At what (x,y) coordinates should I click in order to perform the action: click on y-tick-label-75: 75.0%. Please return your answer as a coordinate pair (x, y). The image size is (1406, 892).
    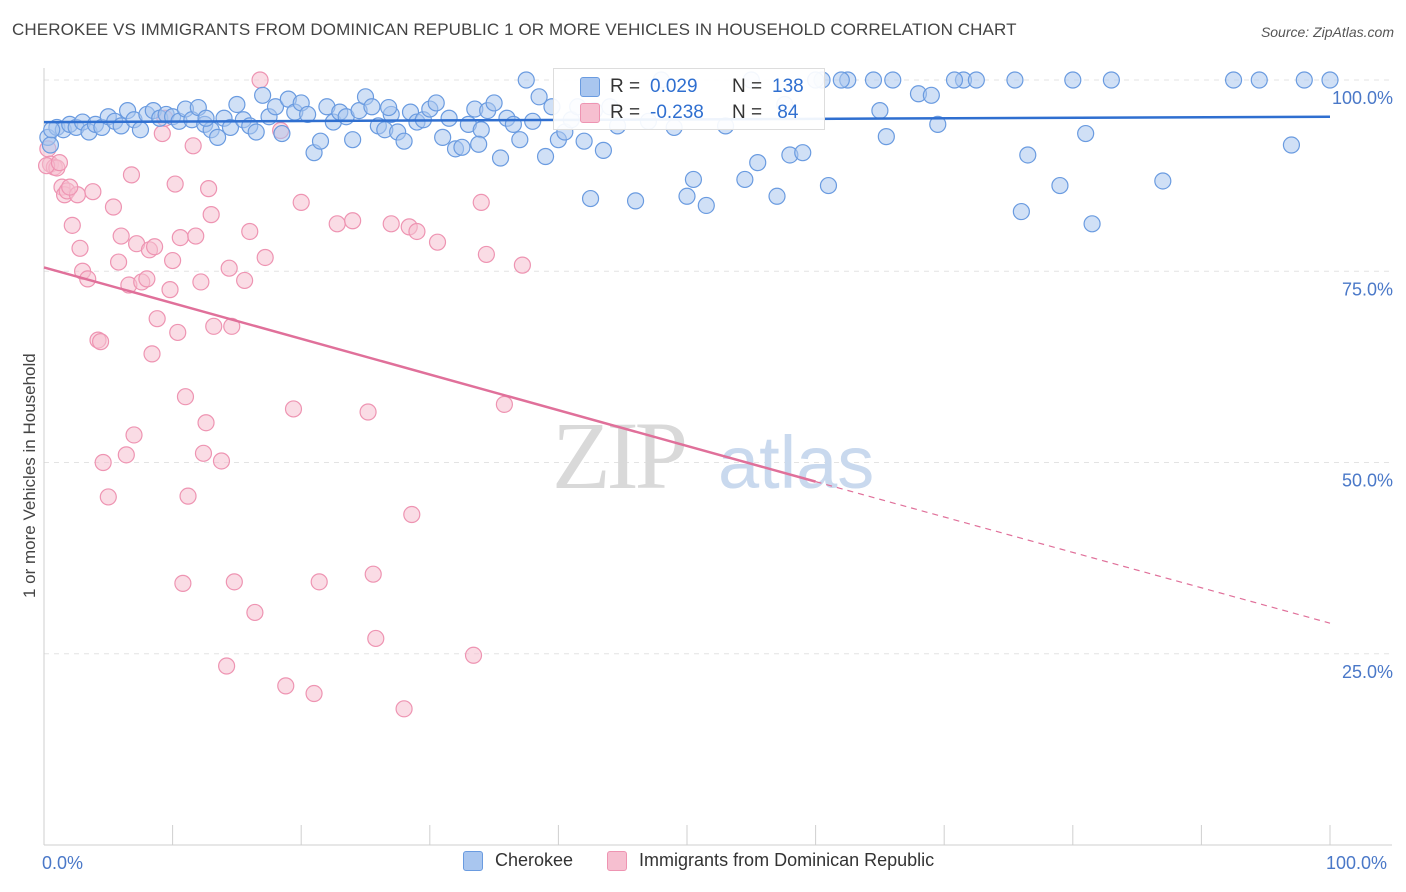
    Looking at the image, I should click on (1367, 289).